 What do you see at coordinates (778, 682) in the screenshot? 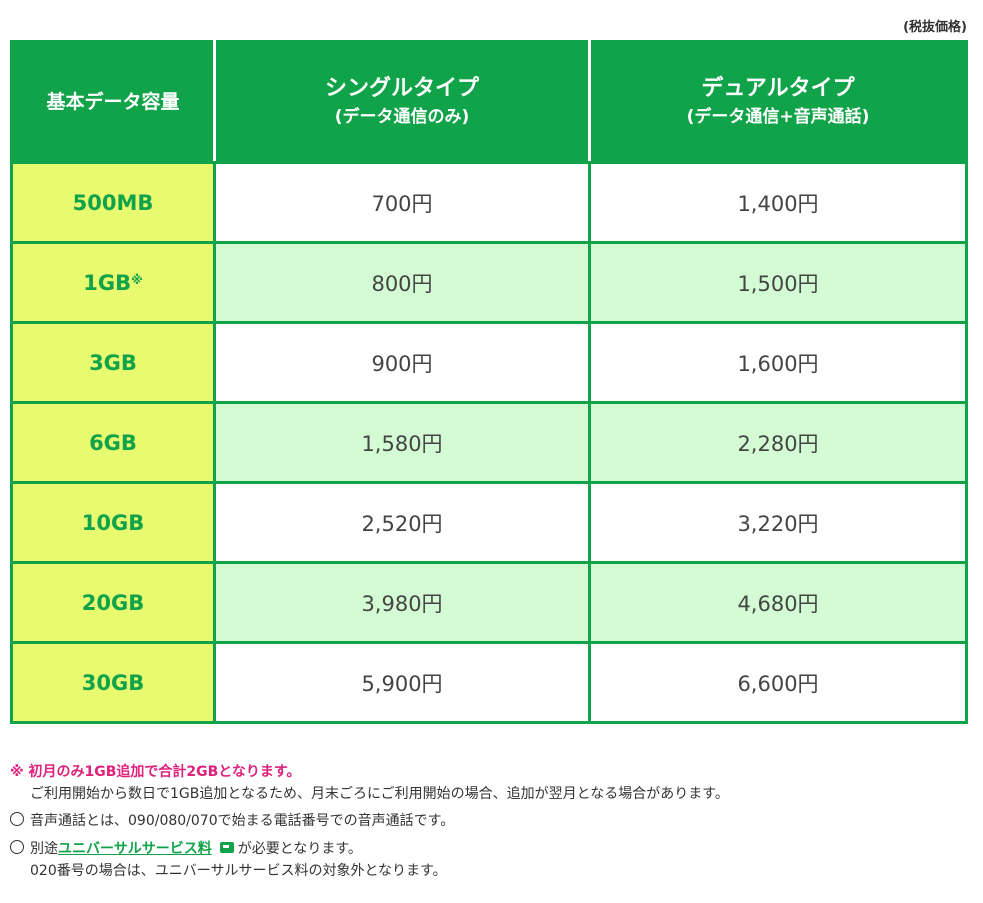
I see `dual-price-cell: 6,600円` at bounding box center [778, 682].